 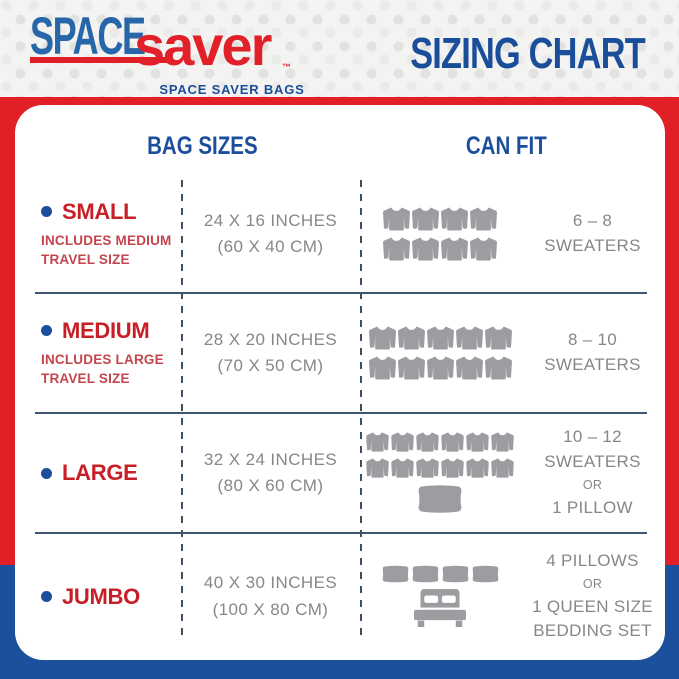 I want to click on column-header-bag-sizes: BAG SIZES, so click(x=202, y=146).